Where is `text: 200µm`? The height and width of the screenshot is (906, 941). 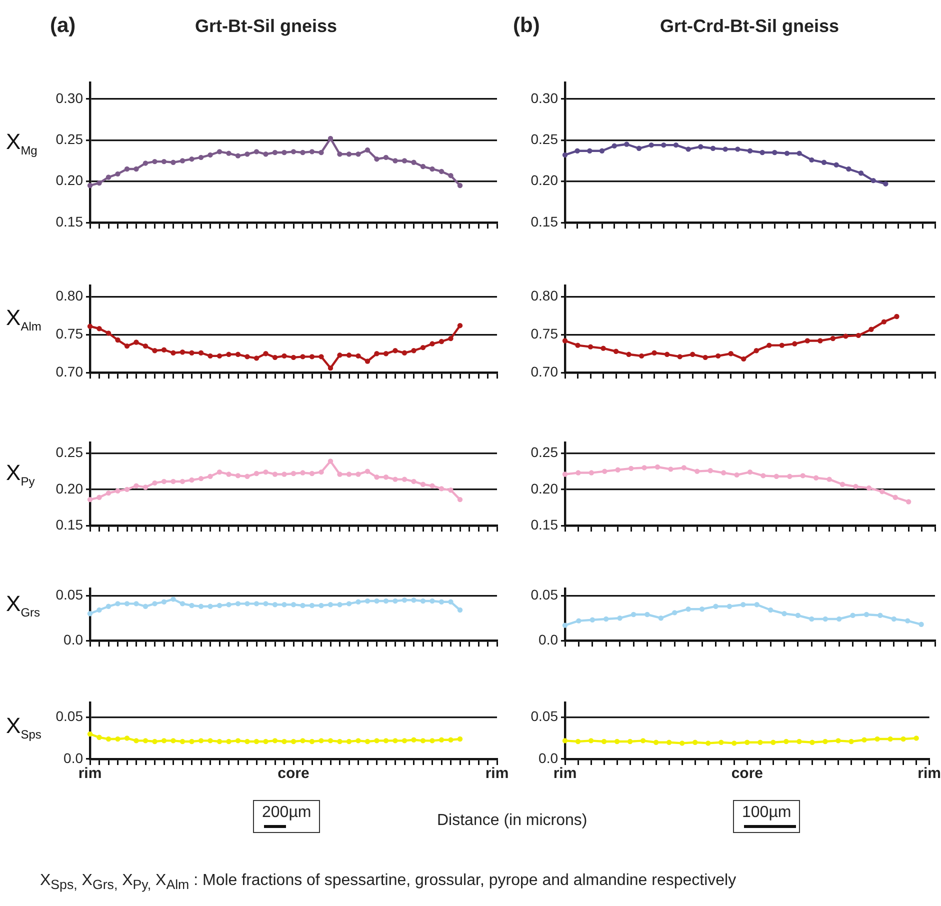
text: 200µm is located at coordinates (287, 812).